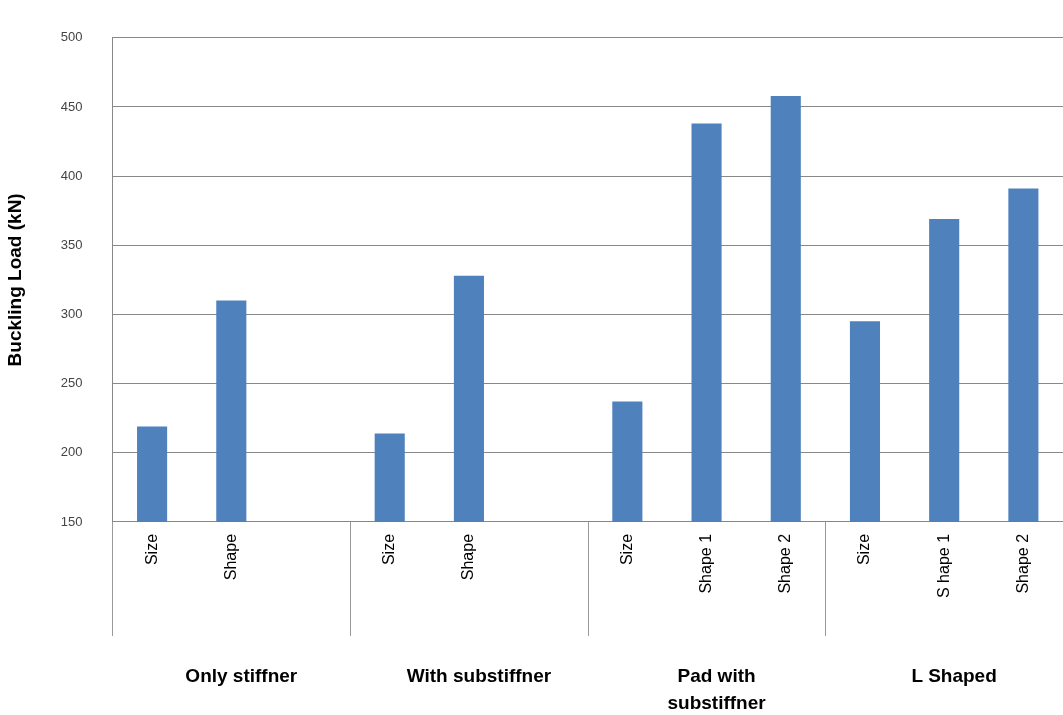 The width and height of the screenshot is (1063, 715). What do you see at coordinates (479, 676) in the screenshot?
I see `text: With substiffner` at bounding box center [479, 676].